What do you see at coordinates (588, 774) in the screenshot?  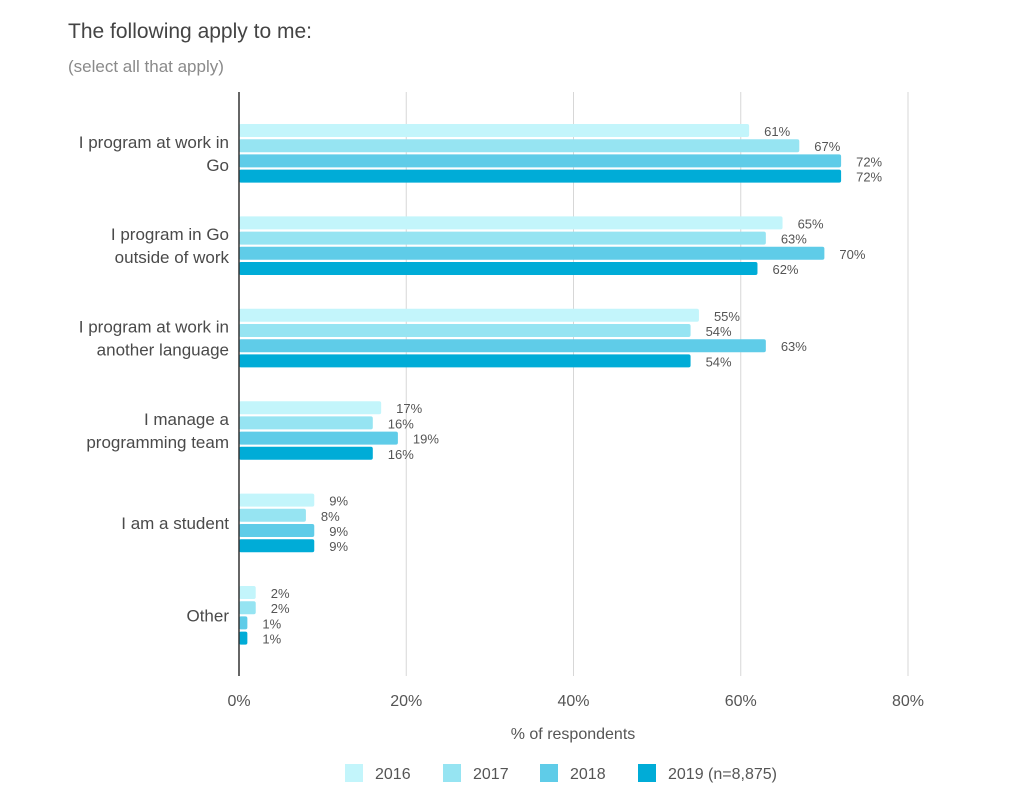 I see `legend-label: 2018` at bounding box center [588, 774].